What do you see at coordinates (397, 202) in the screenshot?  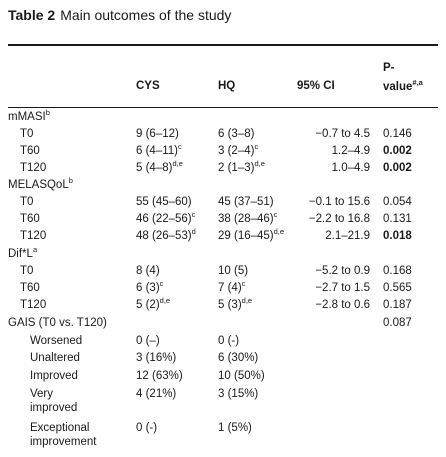 I see `cell-p-value: 0.054` at bounding box center [397, 202].